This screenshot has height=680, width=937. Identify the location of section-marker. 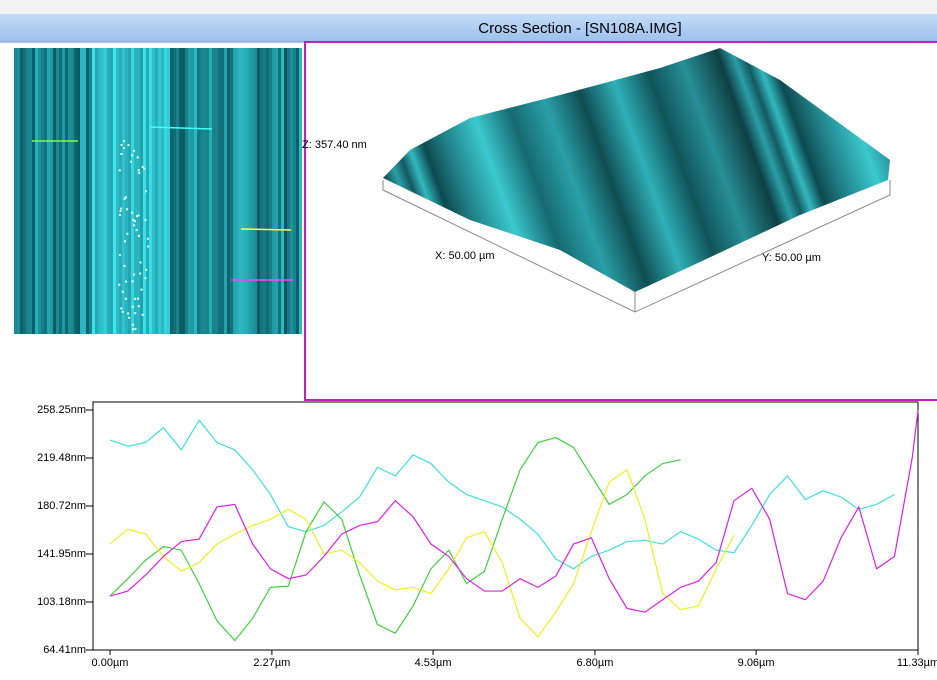
(266, 229).